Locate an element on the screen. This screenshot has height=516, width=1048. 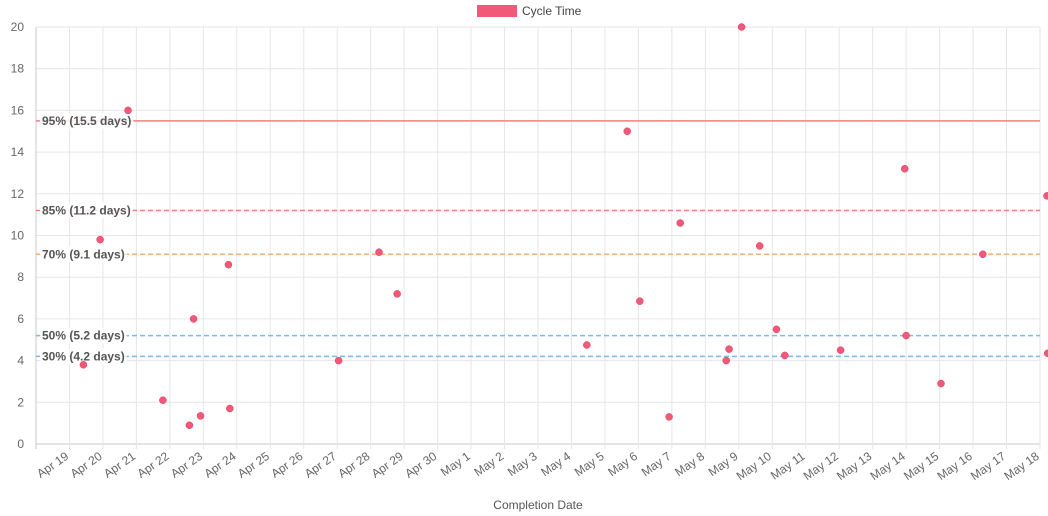
x-tick-label: May 10 is located at coordinates (754, 466).